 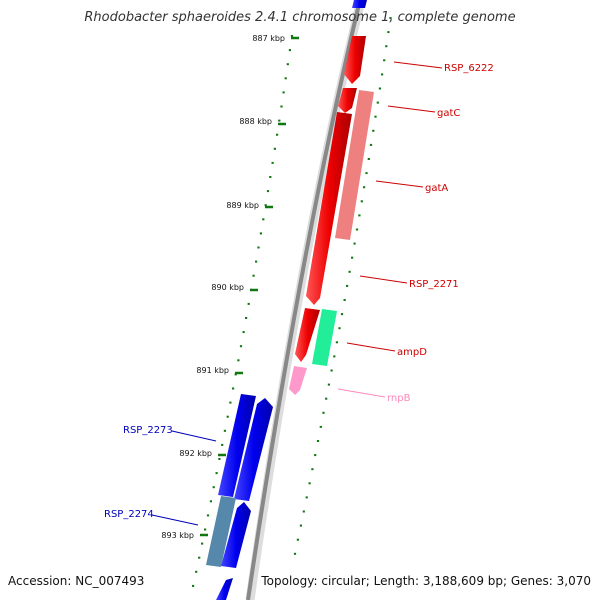 What do you see at coordinates (177, 535) in the screenshot?
I see `tick-label: 893 kbp` at bounding box center [177, 535].